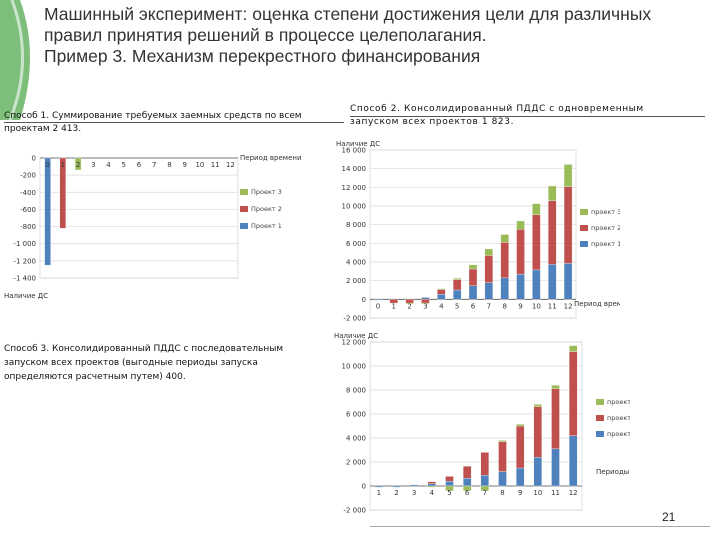 This screenshot has width=720, height=540. Describe the element at coordinates (93, 165) in the screenshot. I see `method1-xtick-label: 3` at that location.